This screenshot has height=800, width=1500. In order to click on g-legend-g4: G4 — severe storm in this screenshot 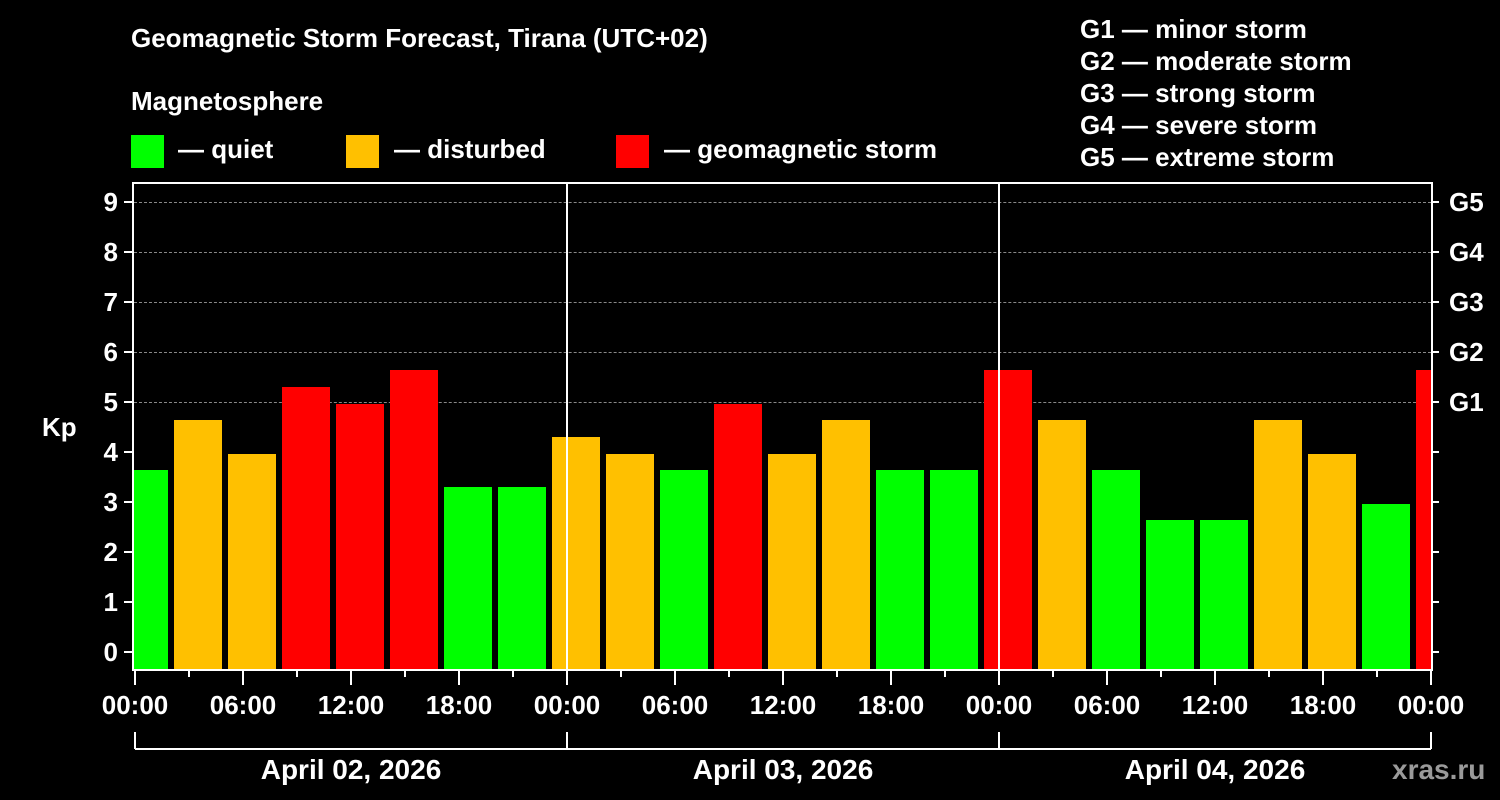, I will do `click(1199, 125)`.